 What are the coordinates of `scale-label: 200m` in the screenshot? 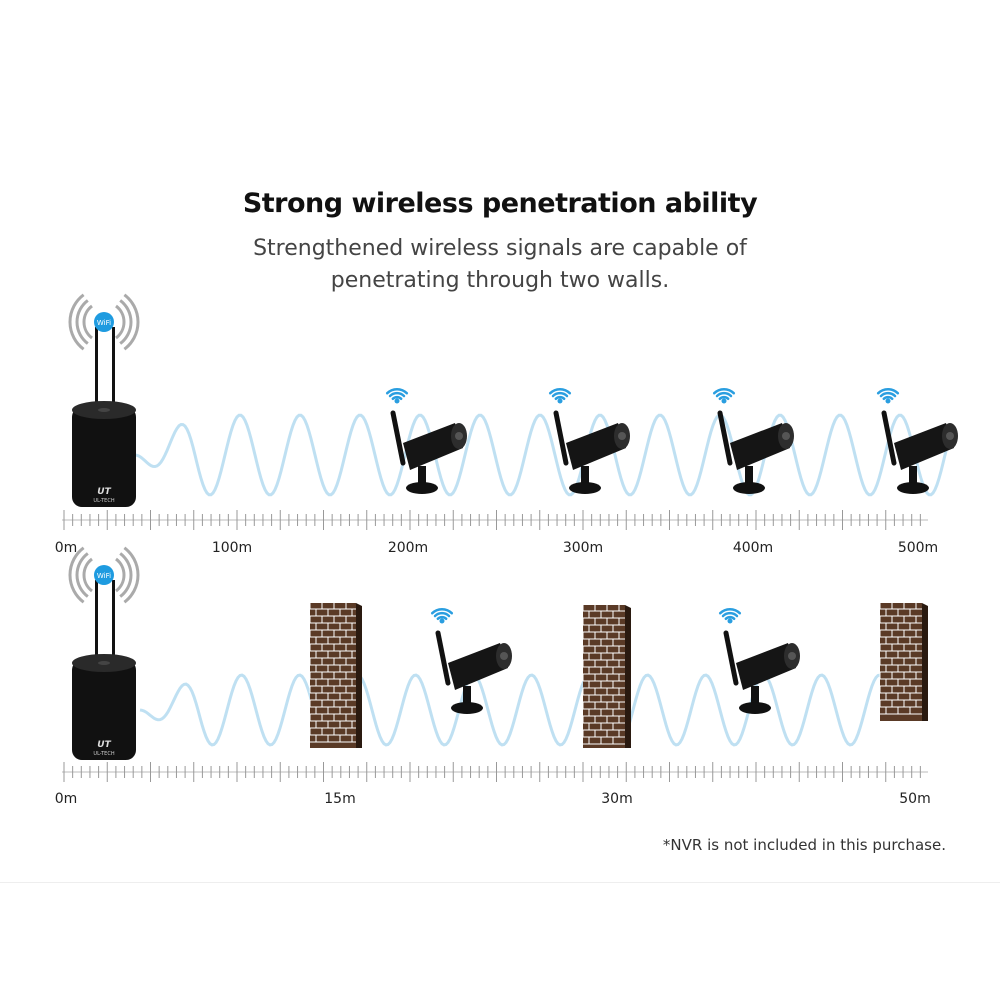 It's located at (408, 548).